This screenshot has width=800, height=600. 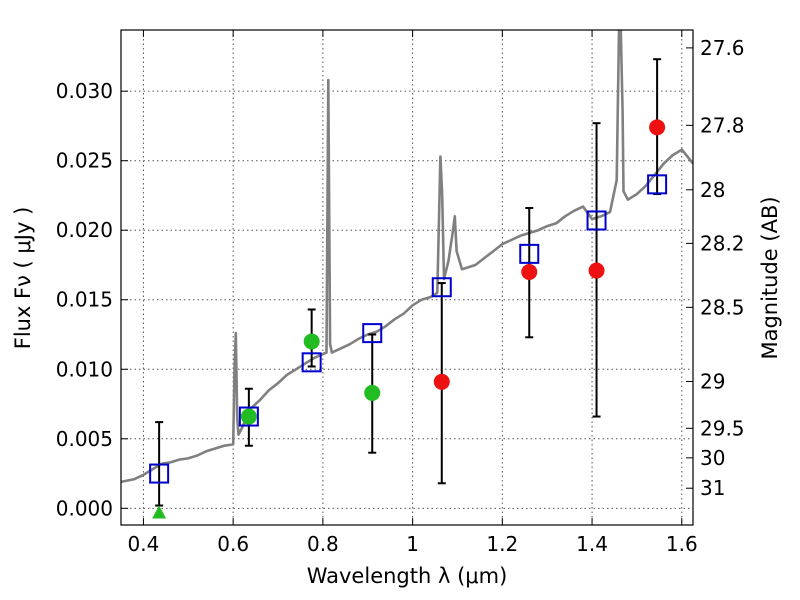 What do you see at coordinates (159, 512) in the screenshot?
I see `green-upper-limit-point` at bounding box center [159, 512].